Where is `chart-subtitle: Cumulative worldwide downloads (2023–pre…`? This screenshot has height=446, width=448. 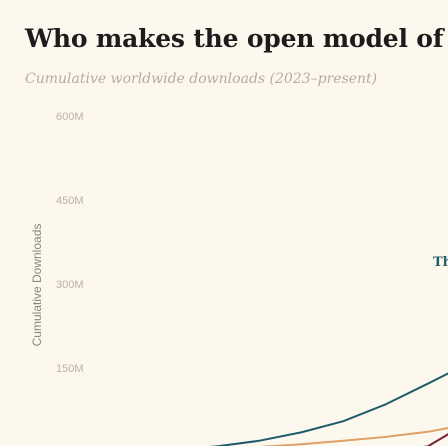 chart-subtitle: Cumulative worldwide downloads (2023–pre… is located at coordinates (201, 79).